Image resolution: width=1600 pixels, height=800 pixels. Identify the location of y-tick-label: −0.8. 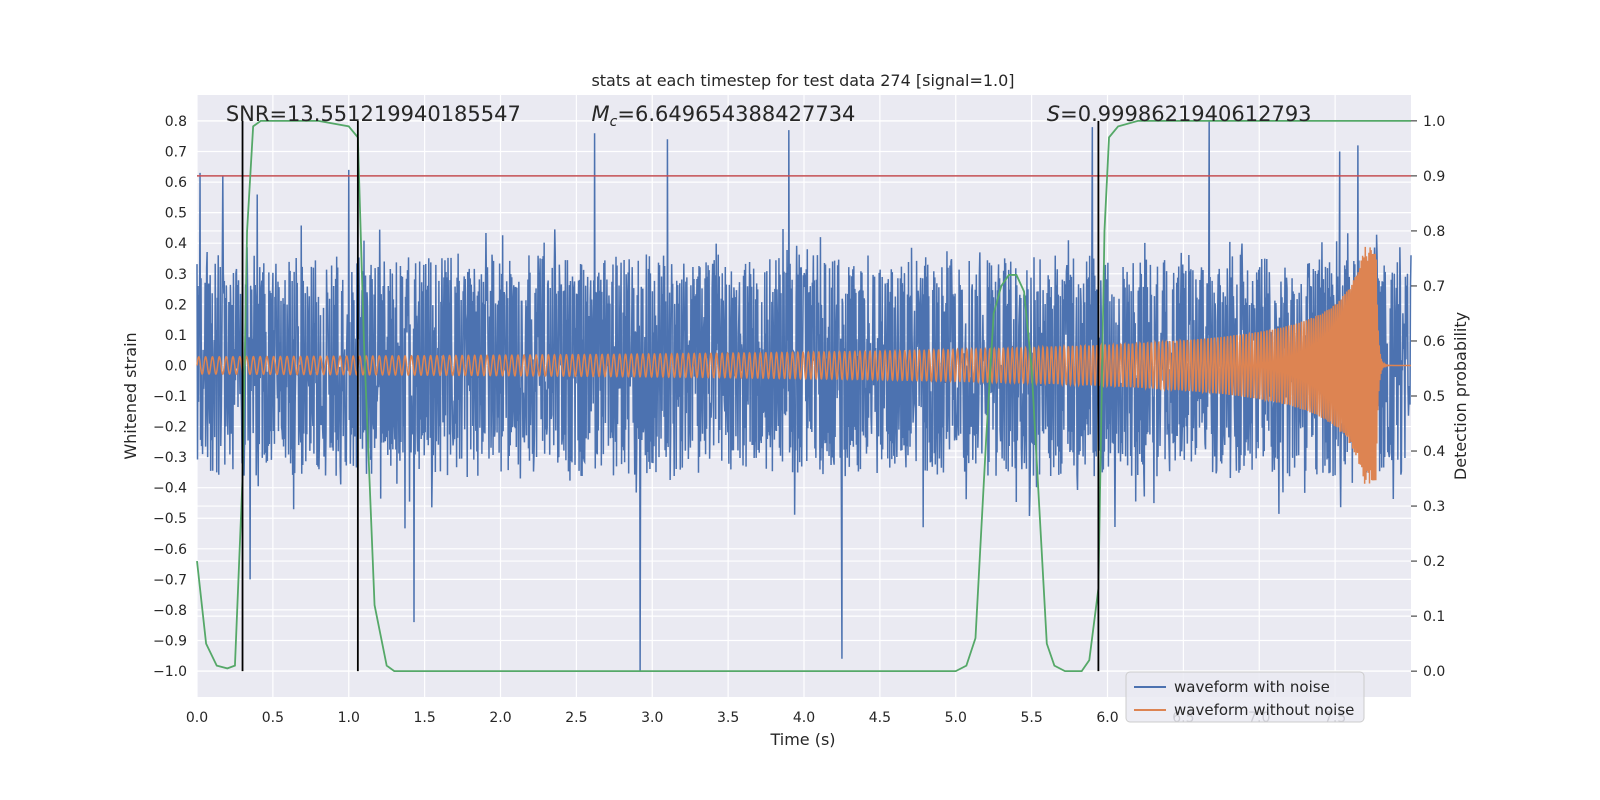
(170, 611).